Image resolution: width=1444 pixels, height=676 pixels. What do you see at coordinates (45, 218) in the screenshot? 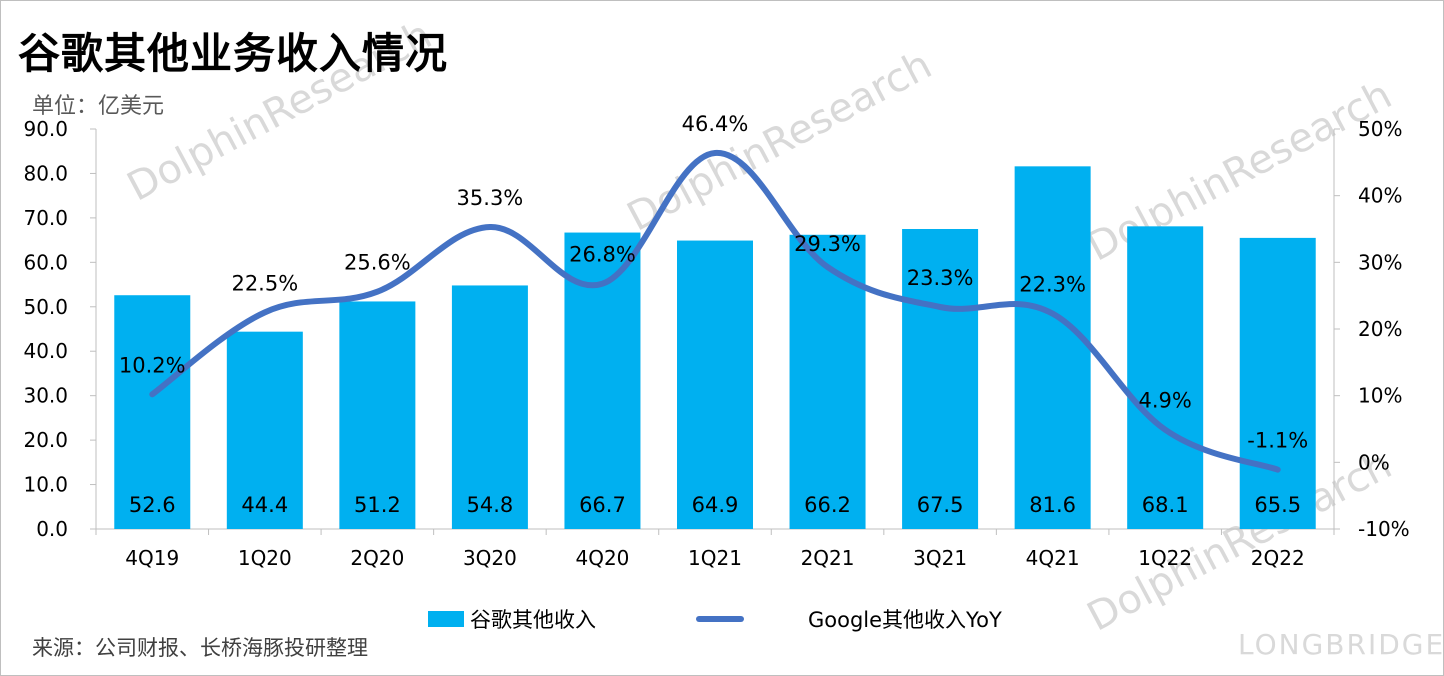
I see `y-left-tick-label: 70.0` at bounding box center [45, 218].